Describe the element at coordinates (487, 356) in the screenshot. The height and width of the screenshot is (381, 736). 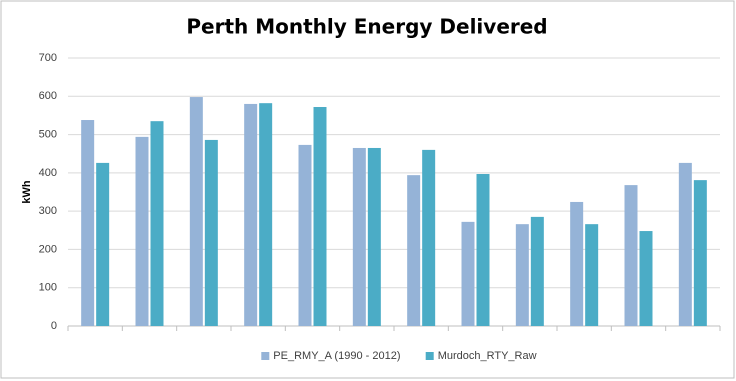
I see `legend-label: Murdoch_RTY_Raw` at that location.